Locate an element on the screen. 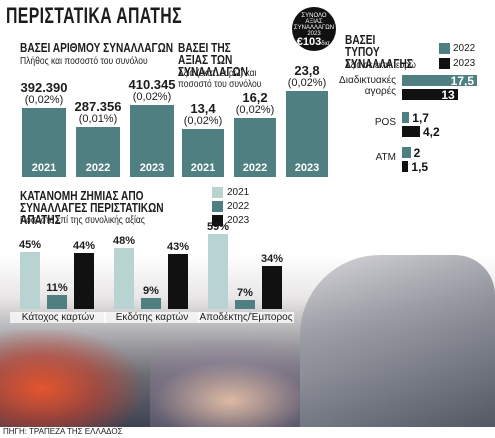 The image size is (495, 438). badge-line-3: ΣΥΝΑΛΛΑΓΩΝ is located at coordinates (314, 28).